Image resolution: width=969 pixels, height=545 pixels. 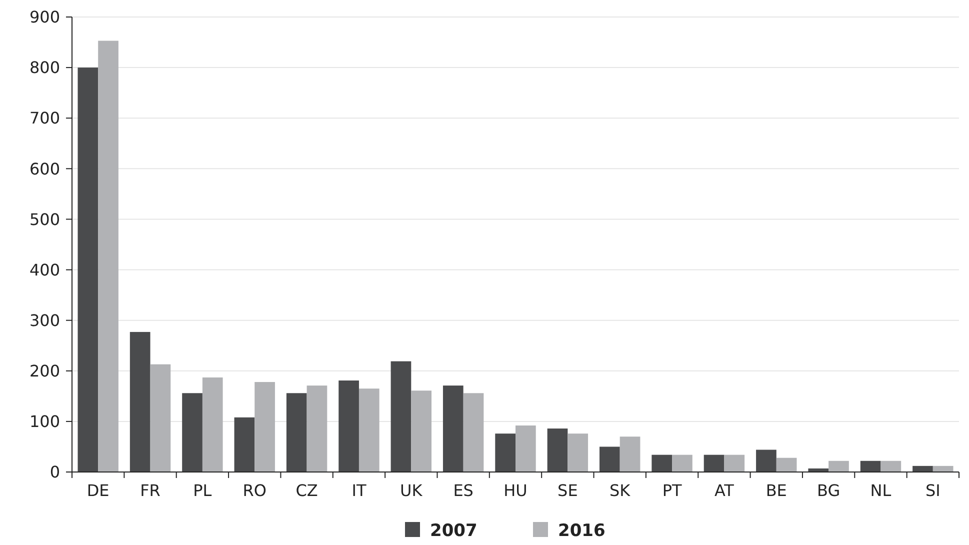 I want to click on y-tick-label: 900, so click(x=44, y=17).